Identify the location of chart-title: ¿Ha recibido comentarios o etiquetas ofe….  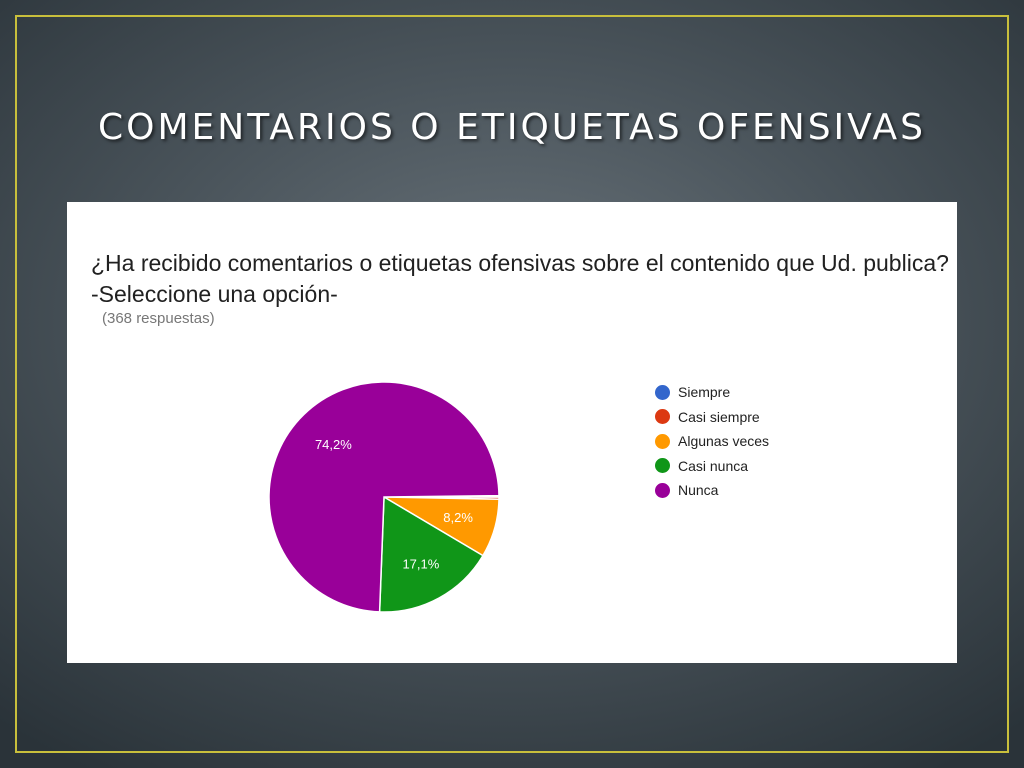
(520, 278).